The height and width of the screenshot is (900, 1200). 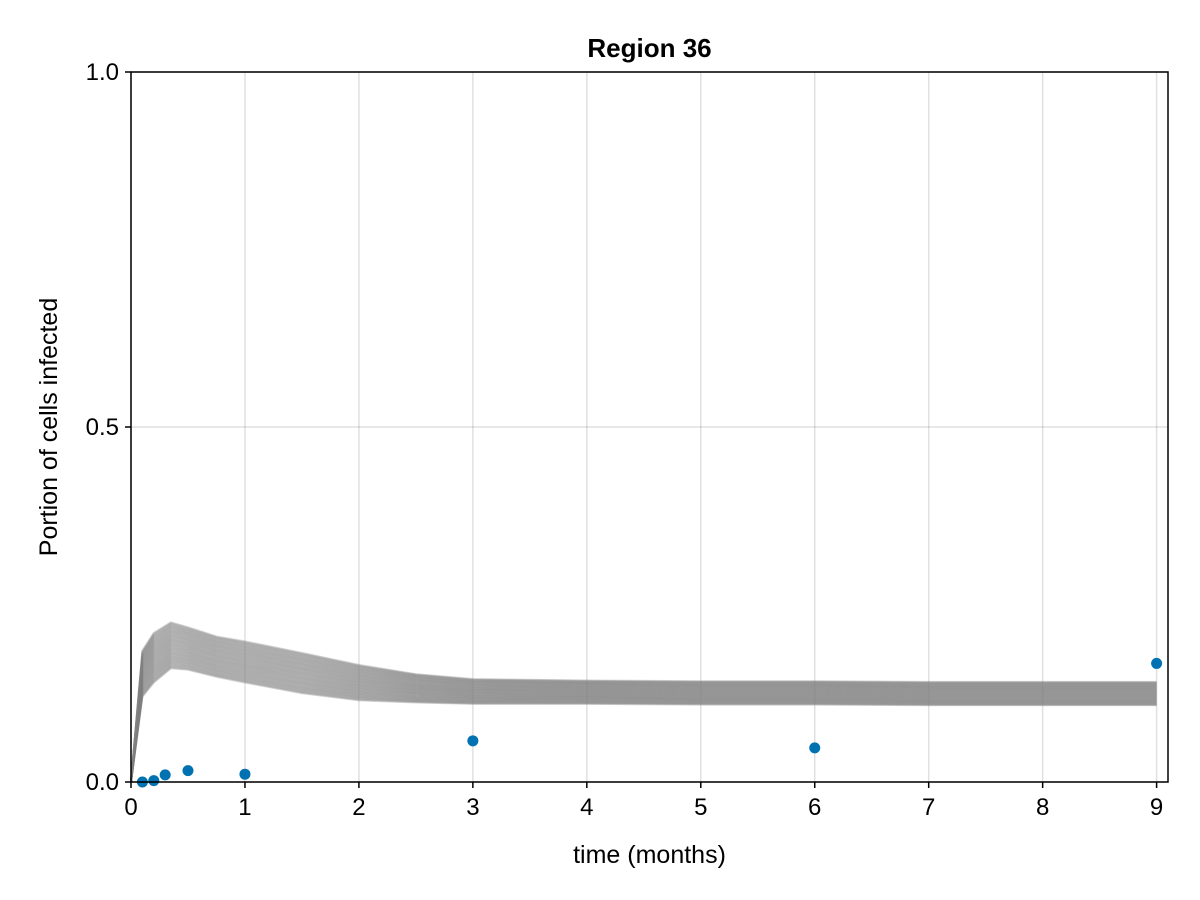 I want to click on x-tick-label: 5, so click(x=700, y=807).